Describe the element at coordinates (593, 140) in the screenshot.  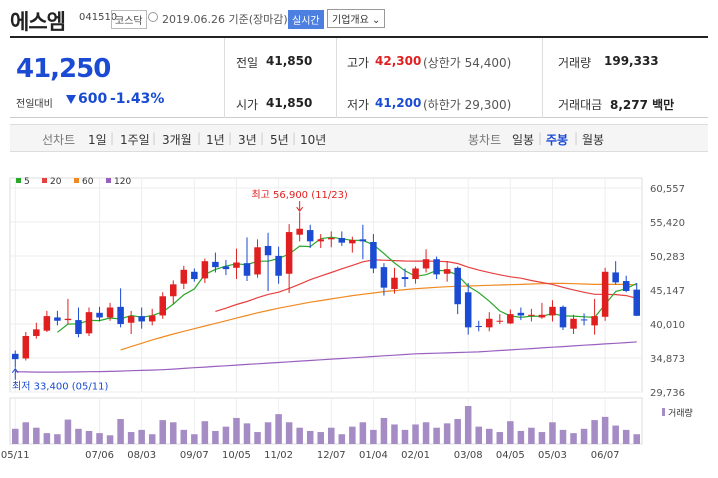
I see `tab-monthly: 월봉` at that location.